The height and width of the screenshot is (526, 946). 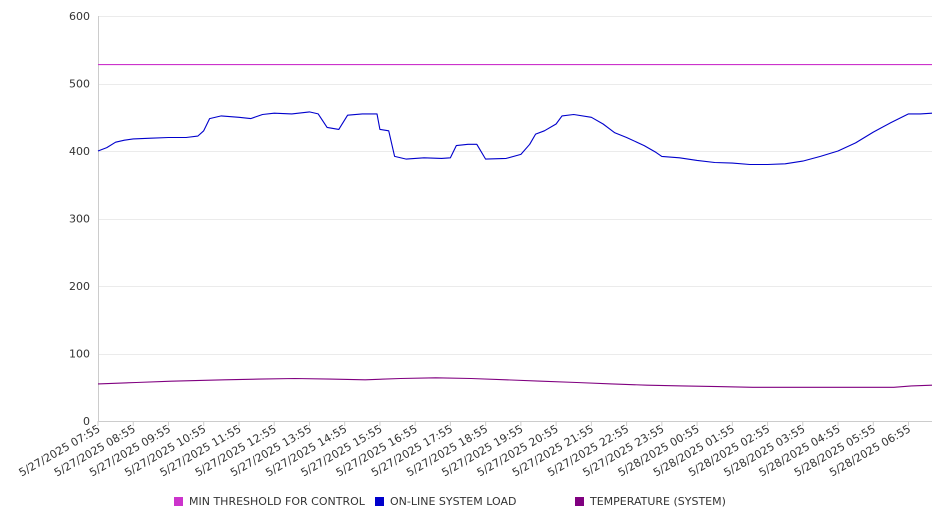 What do you see at coordinates (178, 501) in the screenshot?
I see `legend-swatch-min-threshold` at bounding box center [178, 501].